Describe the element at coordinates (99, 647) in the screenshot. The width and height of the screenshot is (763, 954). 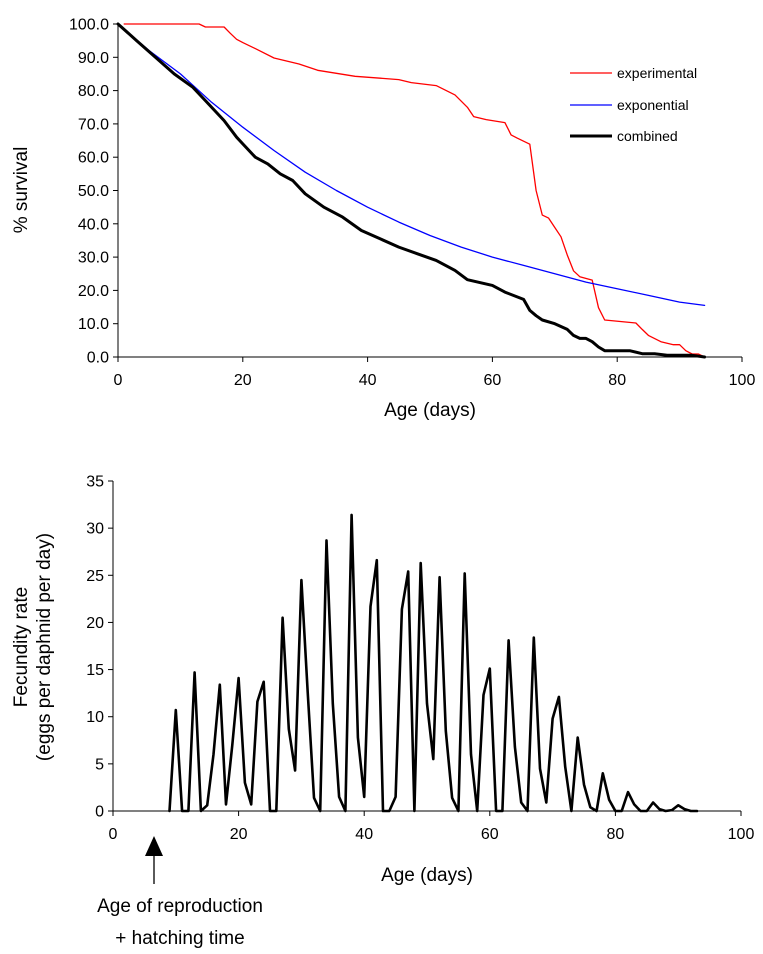
I see `fecundity-y-ticks: 0 5 10 15 20 25 30 35` at that location.